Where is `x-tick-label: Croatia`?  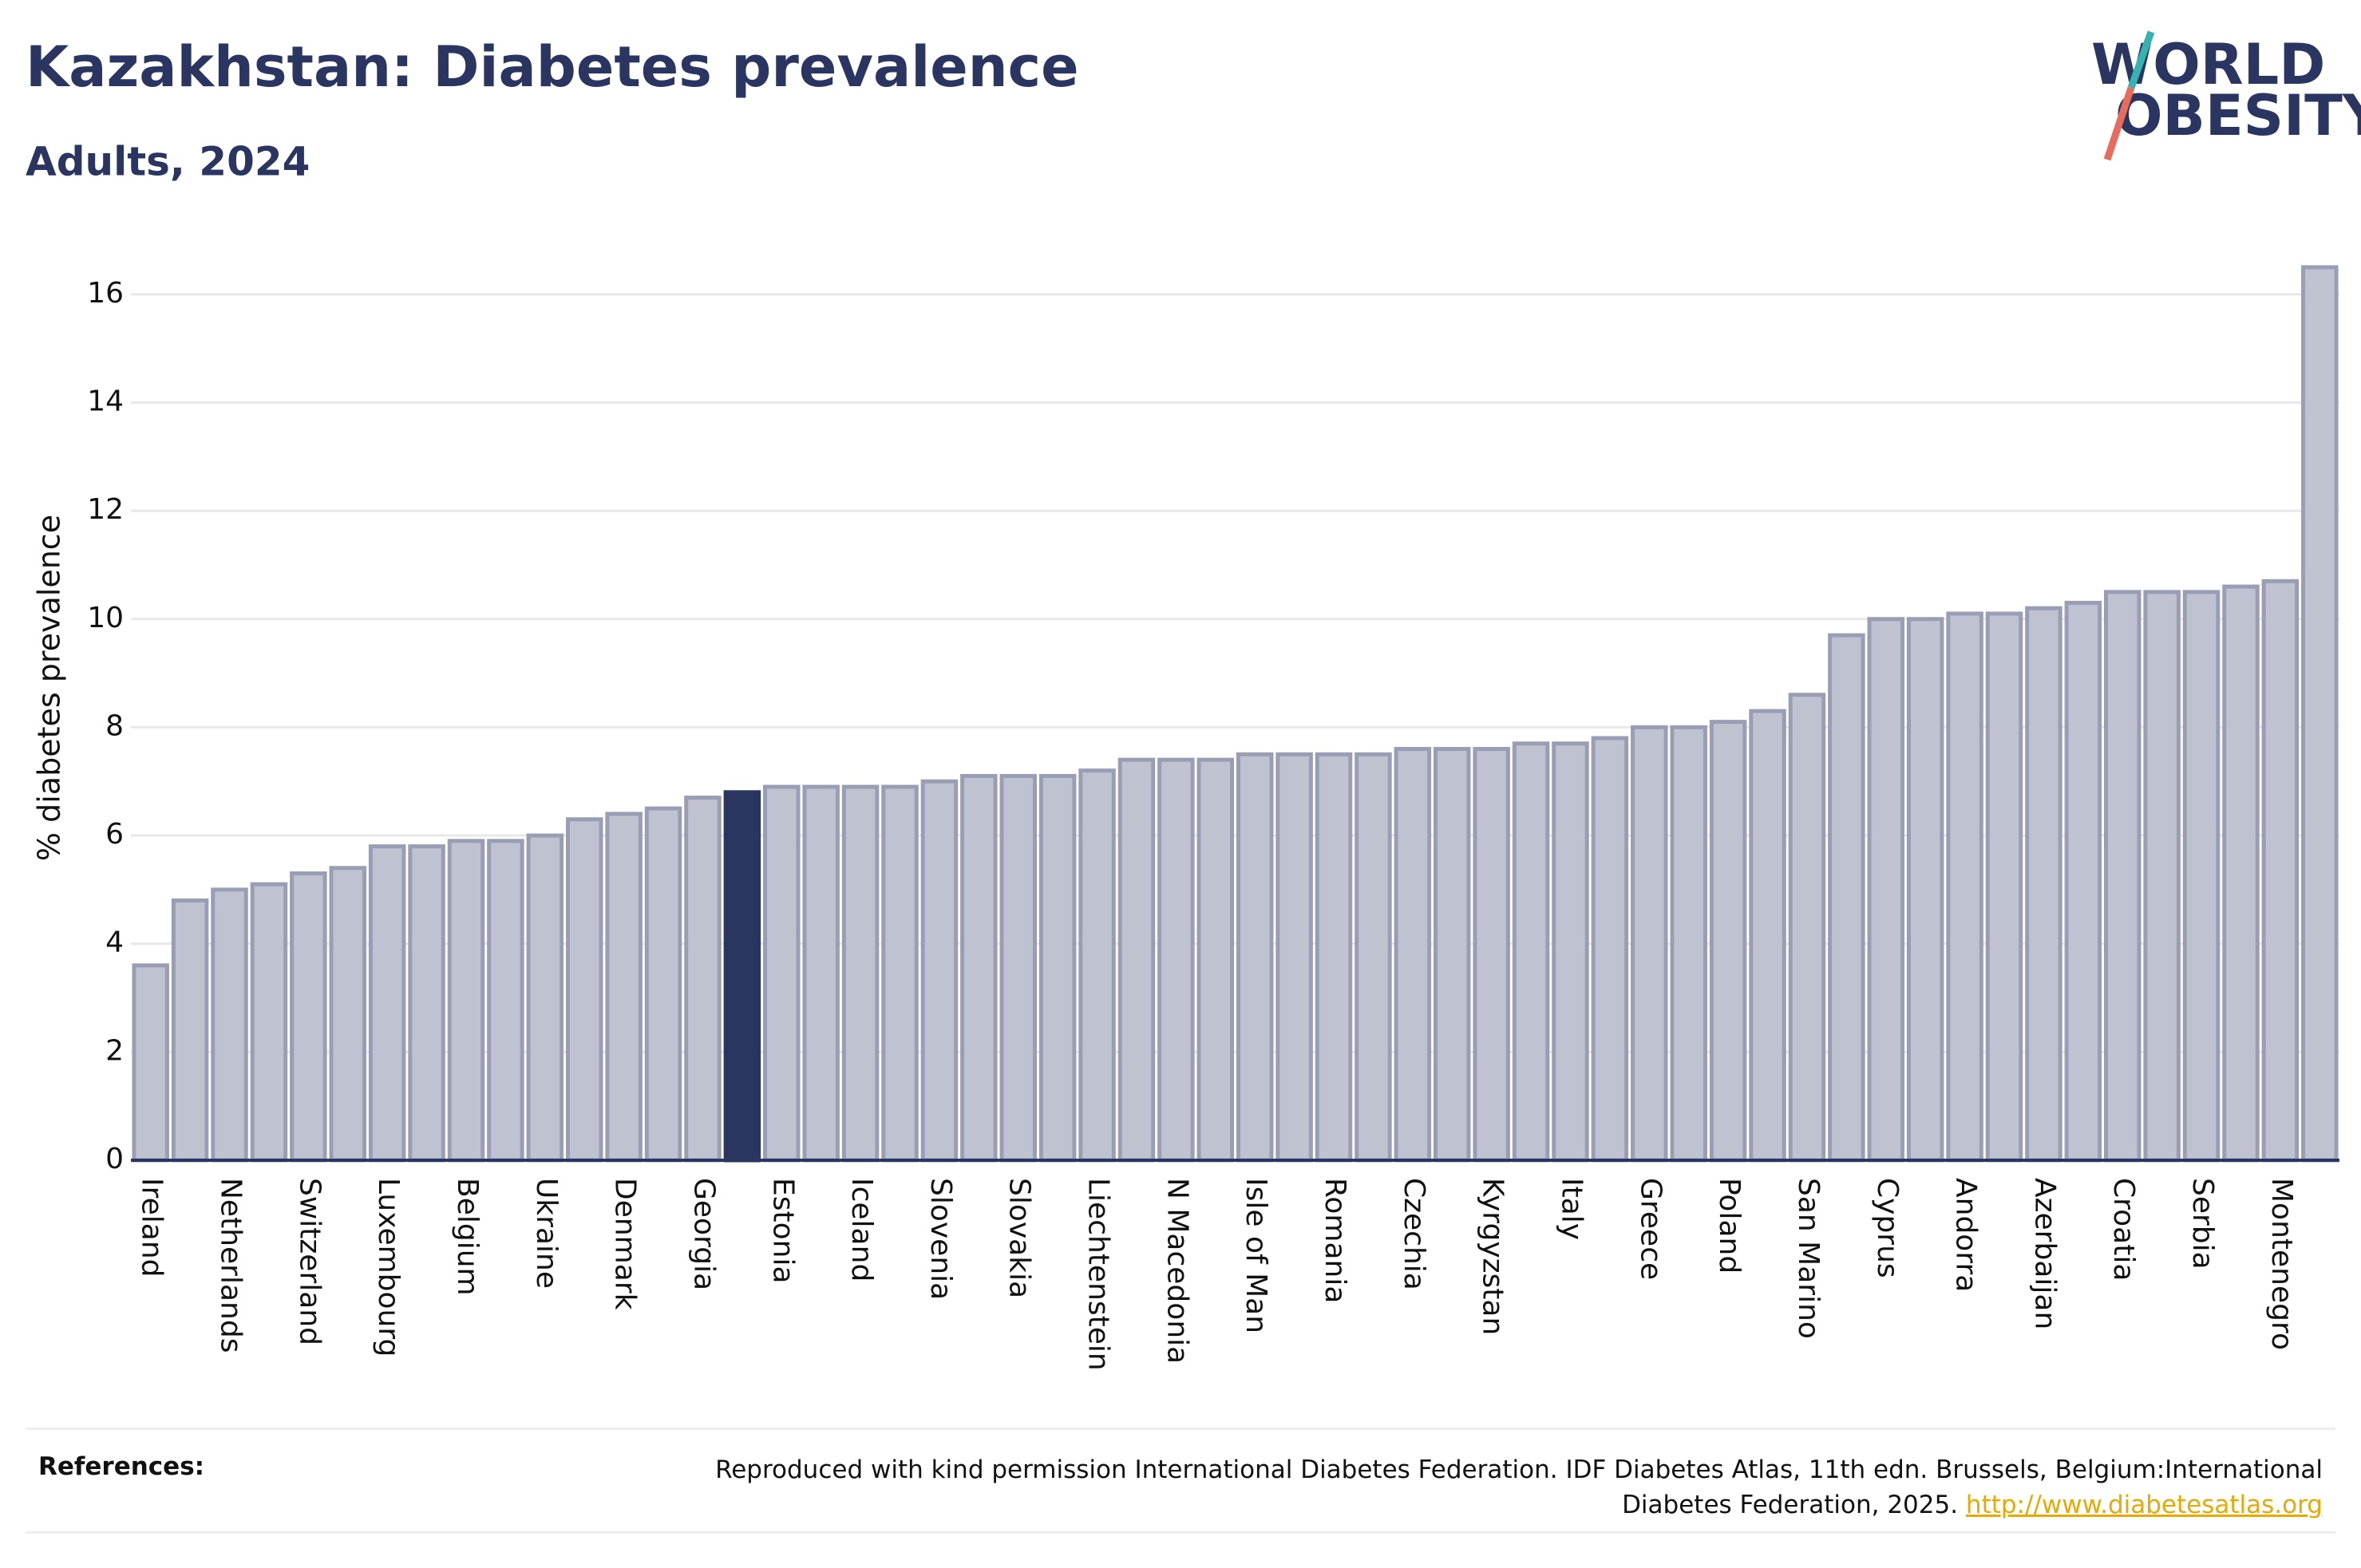 x-tick-label: Croatia is located at coordinates (2123, 1229).